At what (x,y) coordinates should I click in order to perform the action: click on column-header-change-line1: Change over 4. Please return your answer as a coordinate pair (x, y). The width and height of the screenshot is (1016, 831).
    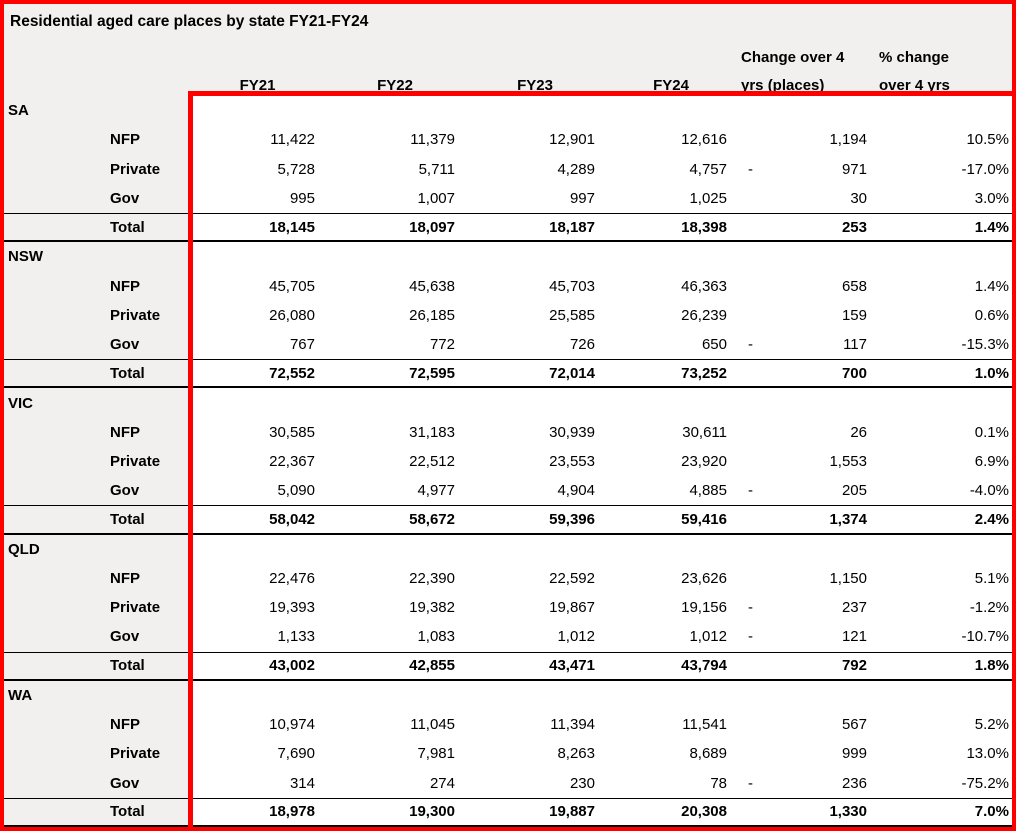
    Looking at the image, I should click on (793, 57).